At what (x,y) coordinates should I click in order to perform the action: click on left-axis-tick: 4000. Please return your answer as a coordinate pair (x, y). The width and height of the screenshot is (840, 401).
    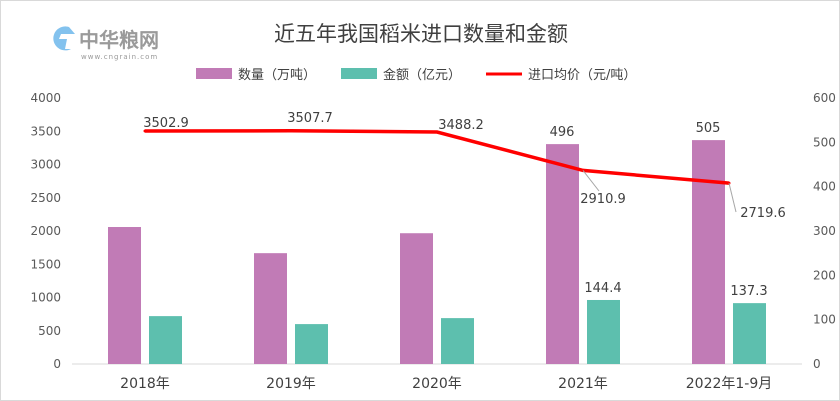
    Looking at the image, I should click on (45, 98).